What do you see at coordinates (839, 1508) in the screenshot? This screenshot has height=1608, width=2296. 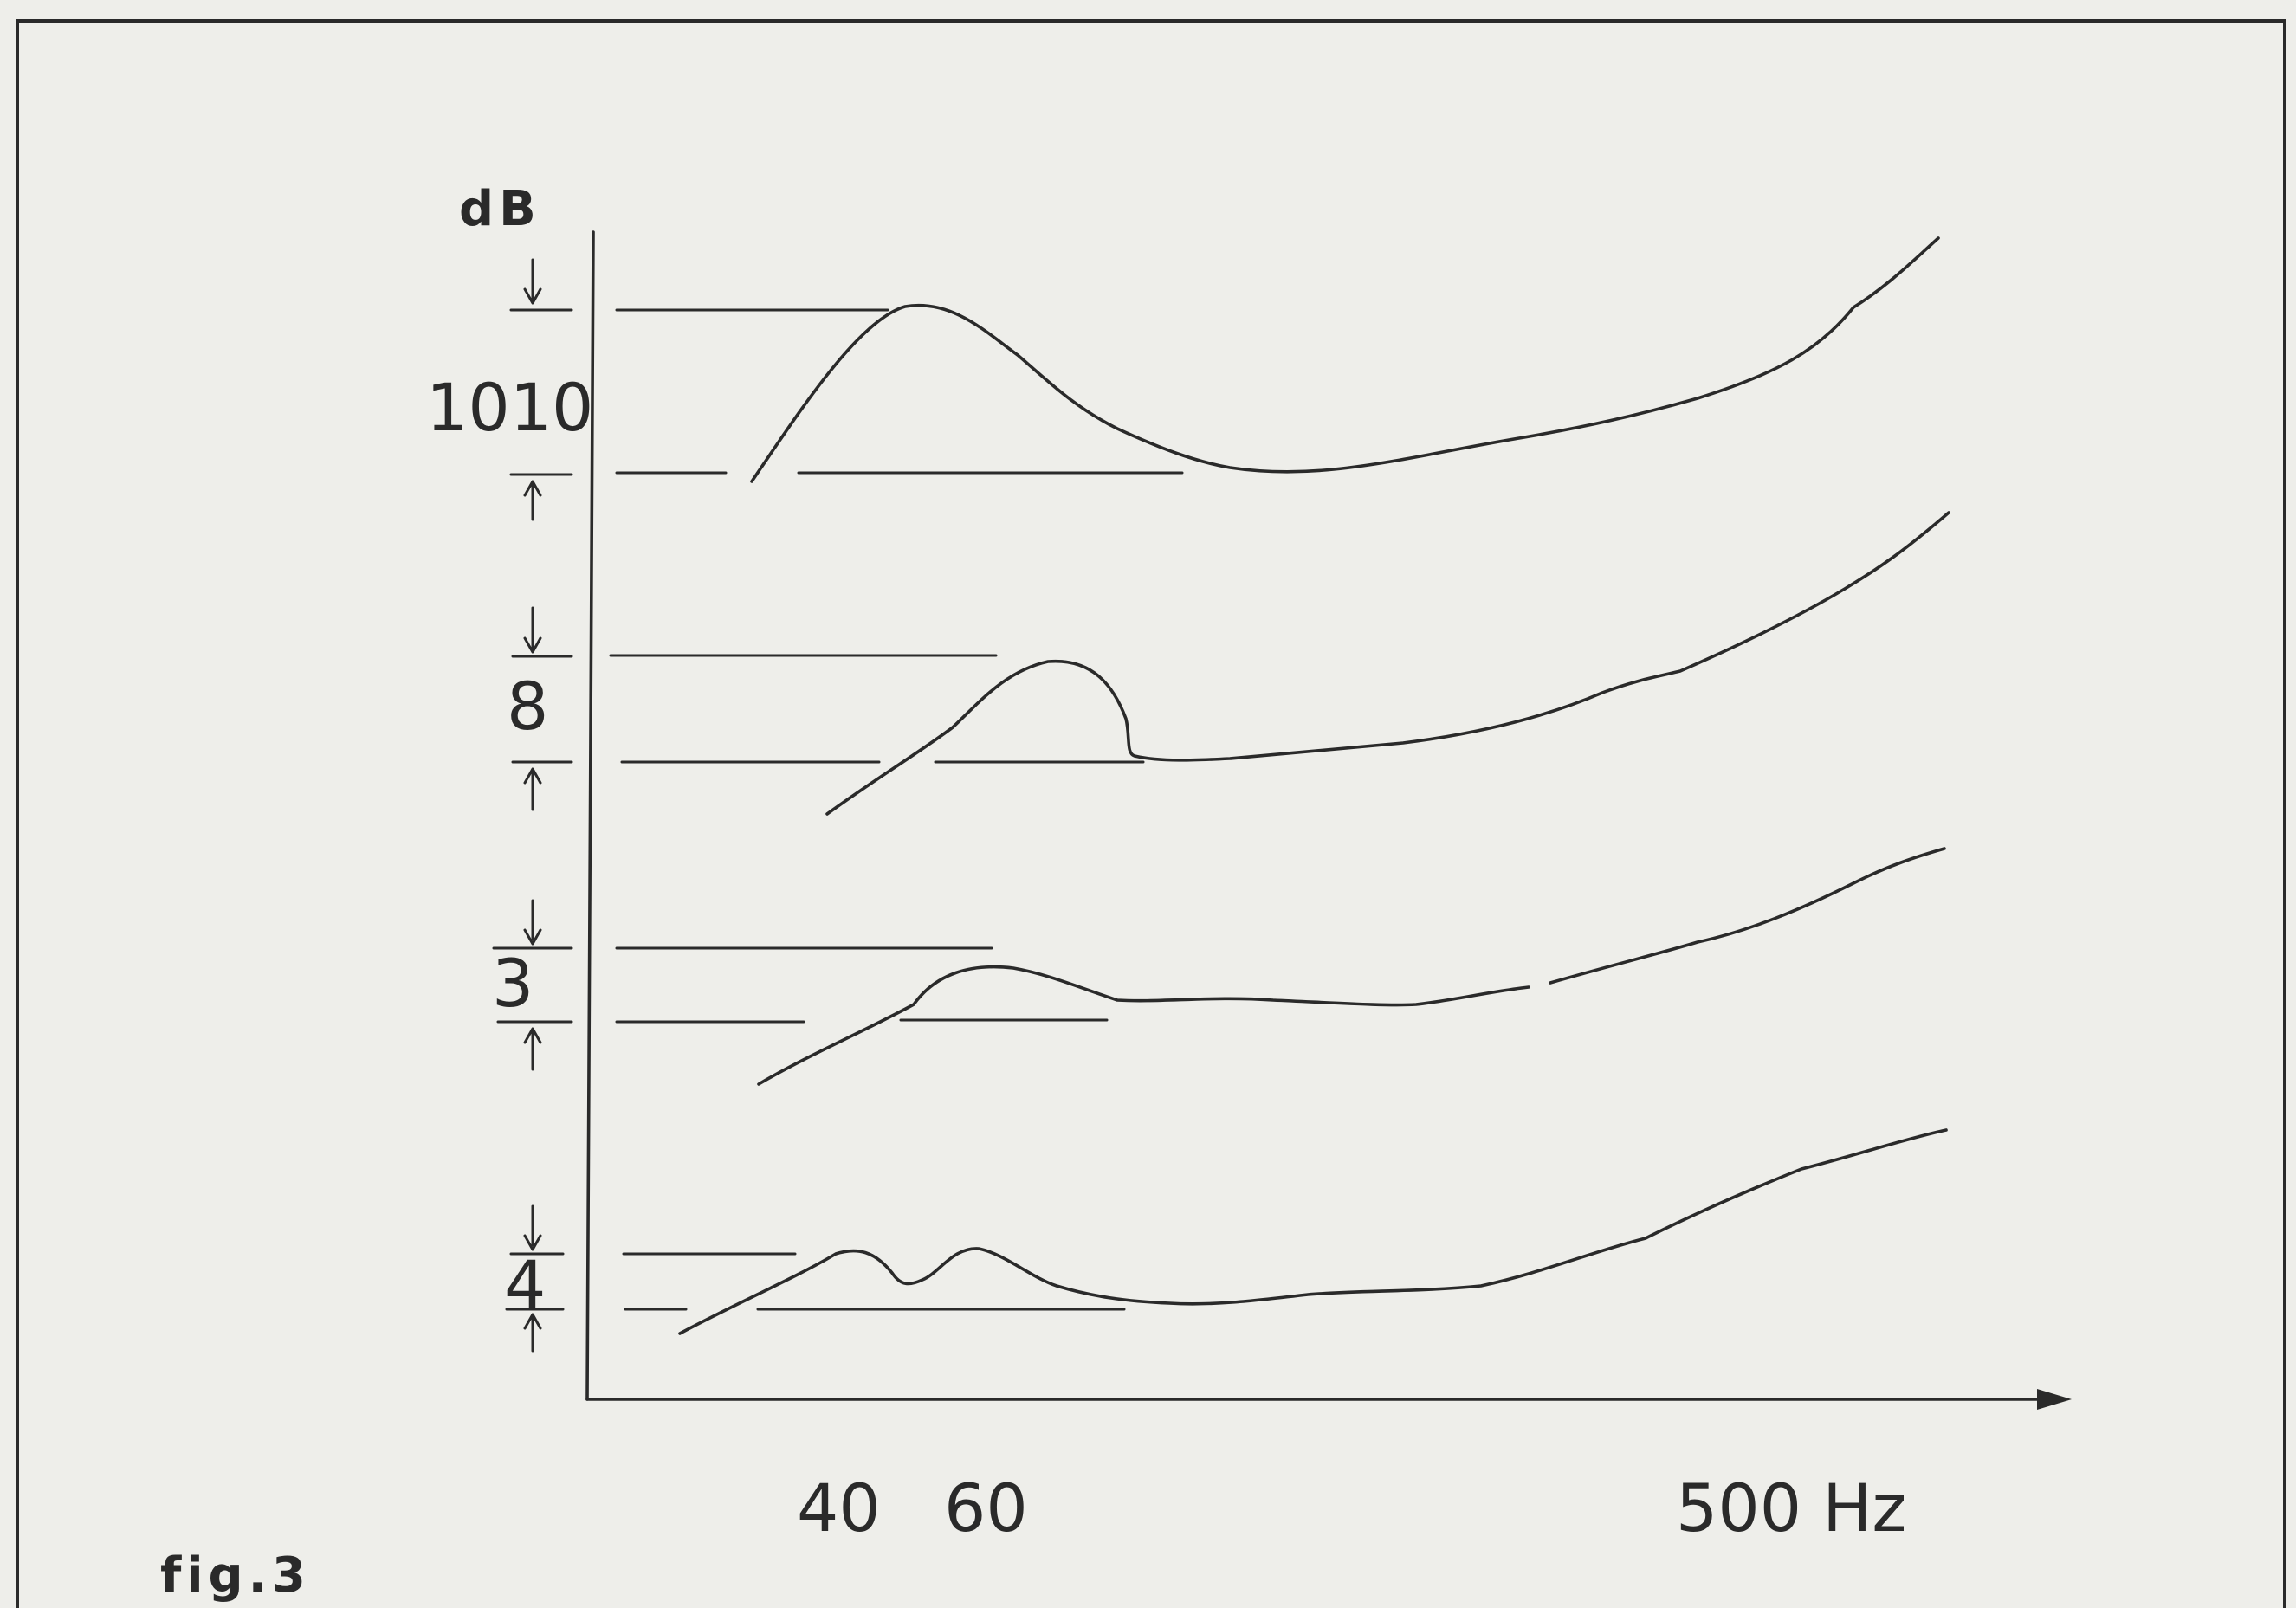 I see `x-tick-40: 40` at bounding box center [839, 1508].